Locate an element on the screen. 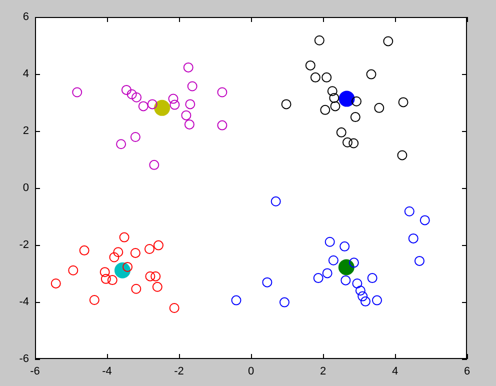 This screenshot has width=496, height=386. x-tick-label: 2 is located at coordinates (323, 372).